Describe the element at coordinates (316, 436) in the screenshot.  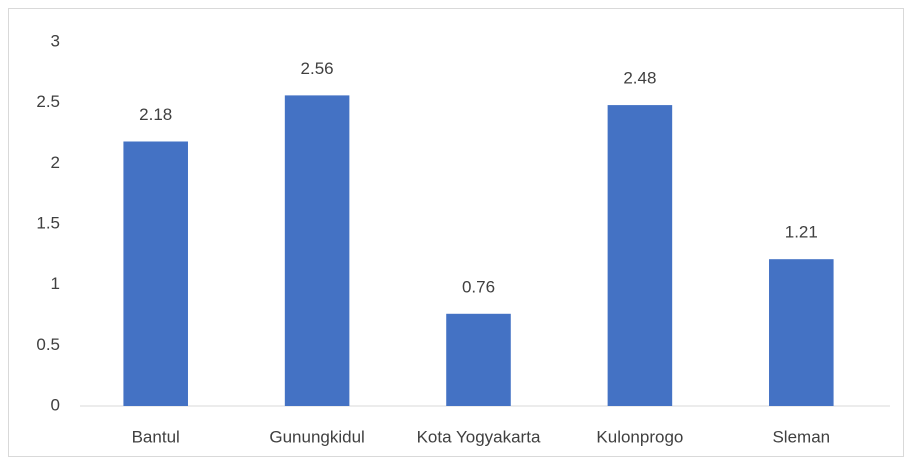
I see `x-tick-label: Gunungkidul` at that location.